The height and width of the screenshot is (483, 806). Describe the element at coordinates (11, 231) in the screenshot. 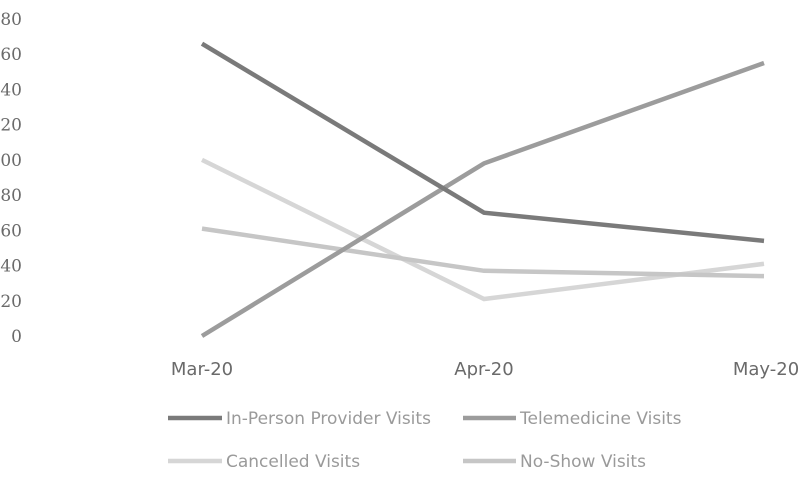

I see `y-tick-label: 60` at that location.